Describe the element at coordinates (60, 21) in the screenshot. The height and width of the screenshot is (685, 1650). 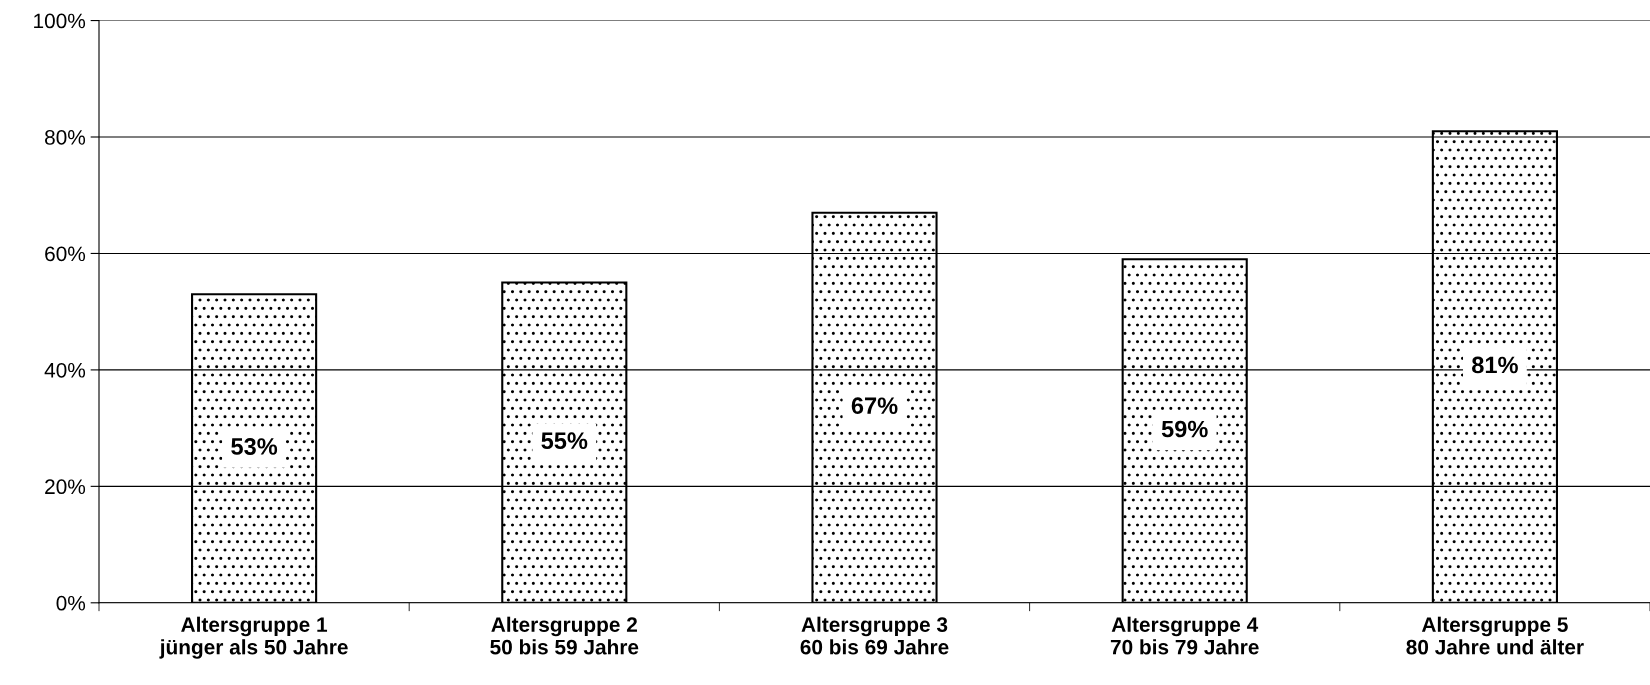
I see `y-tick-label: 100%` at that location.